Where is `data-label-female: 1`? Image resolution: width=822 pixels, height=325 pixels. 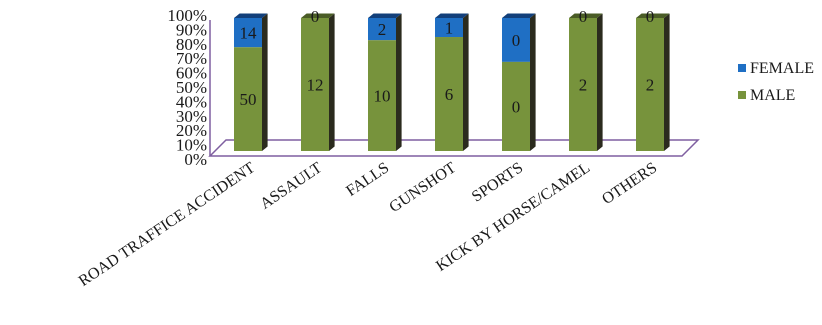 data-label-female: 1 is located at coordinates (449, 28).